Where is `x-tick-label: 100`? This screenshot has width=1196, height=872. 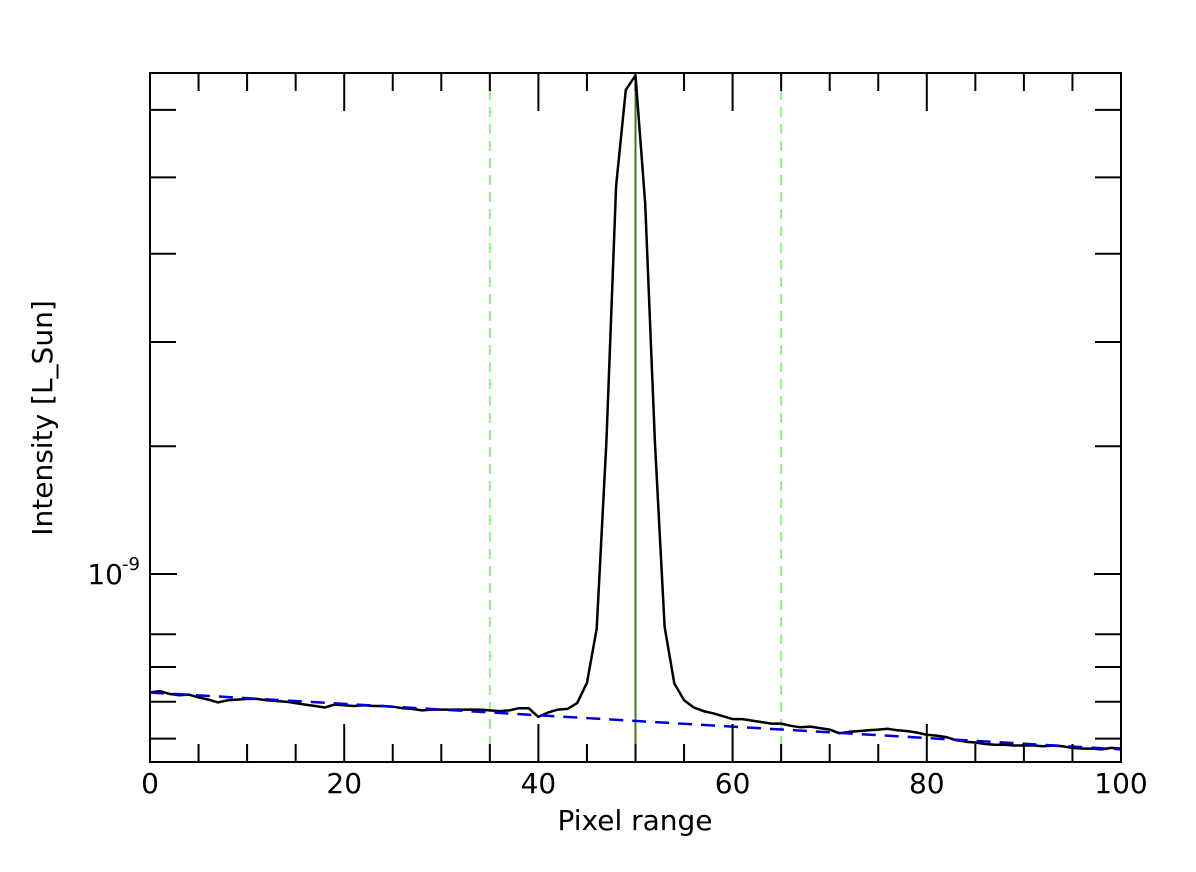
x-tick-label: 100 is located at coordinates (1120, 783).